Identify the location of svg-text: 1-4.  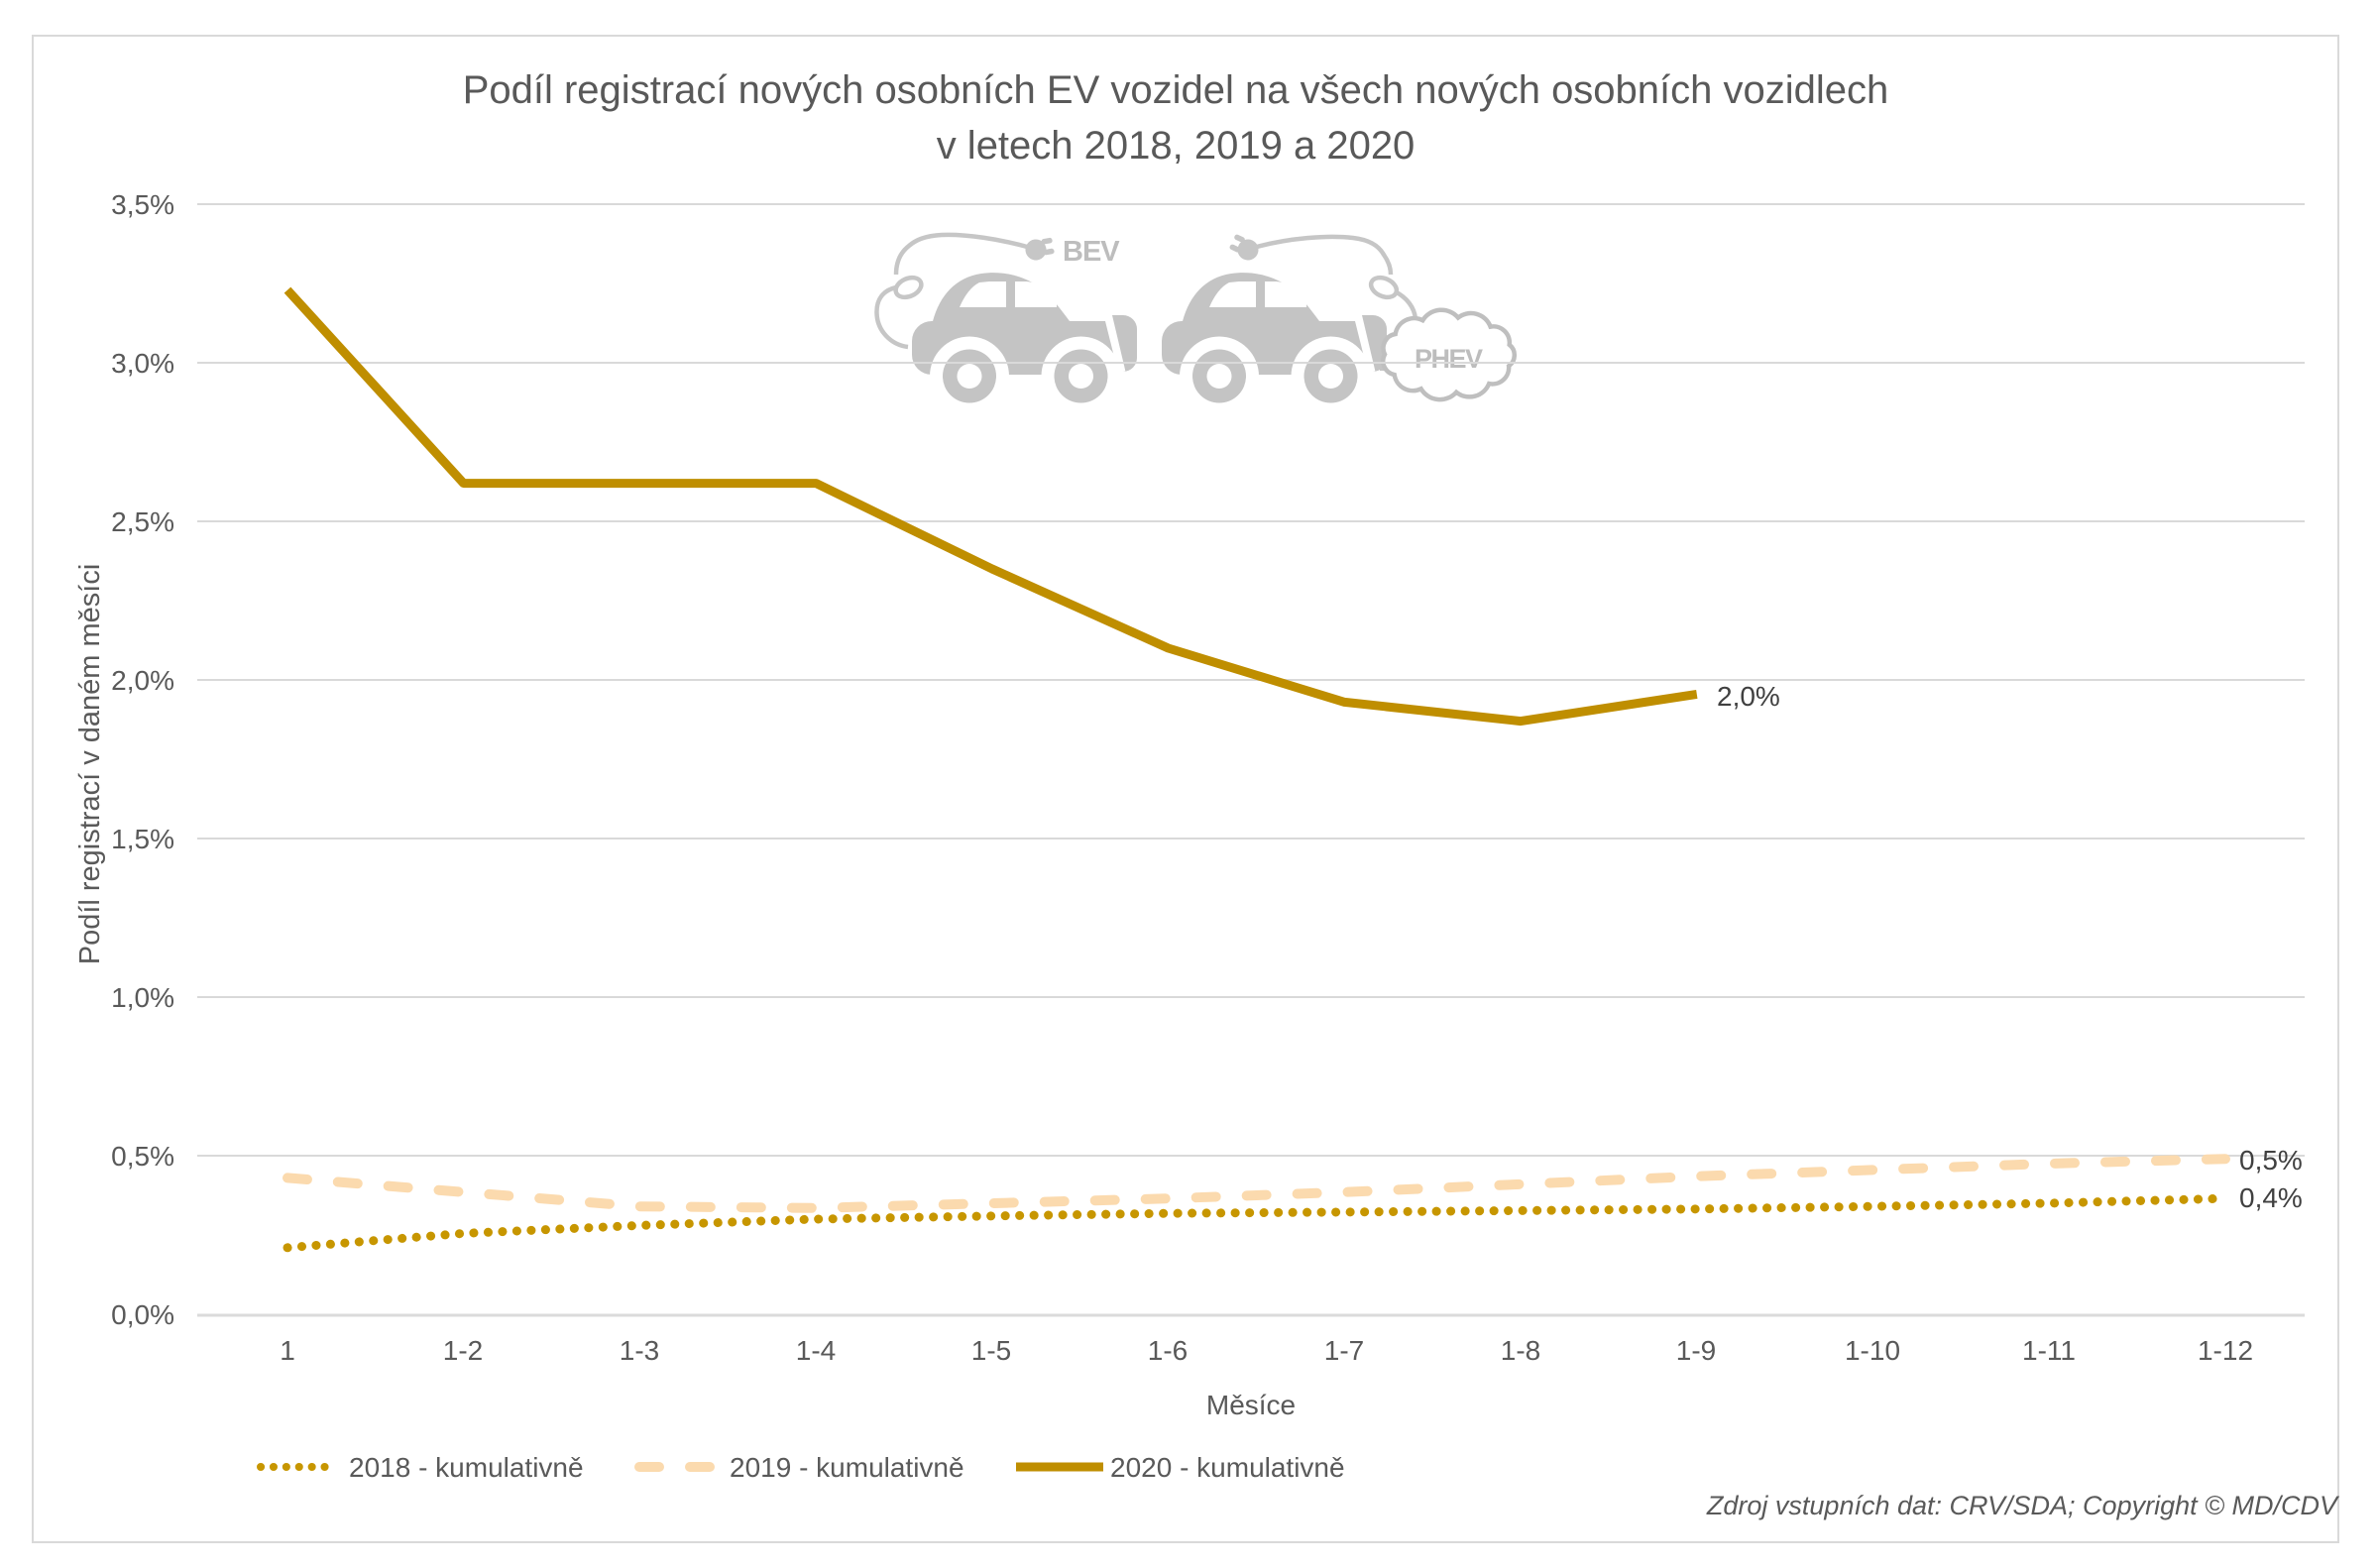
(816, 1350).